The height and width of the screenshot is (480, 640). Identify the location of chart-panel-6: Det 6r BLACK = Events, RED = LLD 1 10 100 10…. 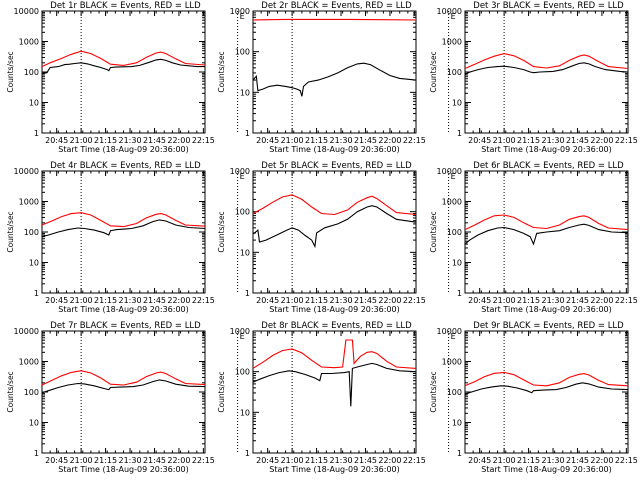
(533, 237).